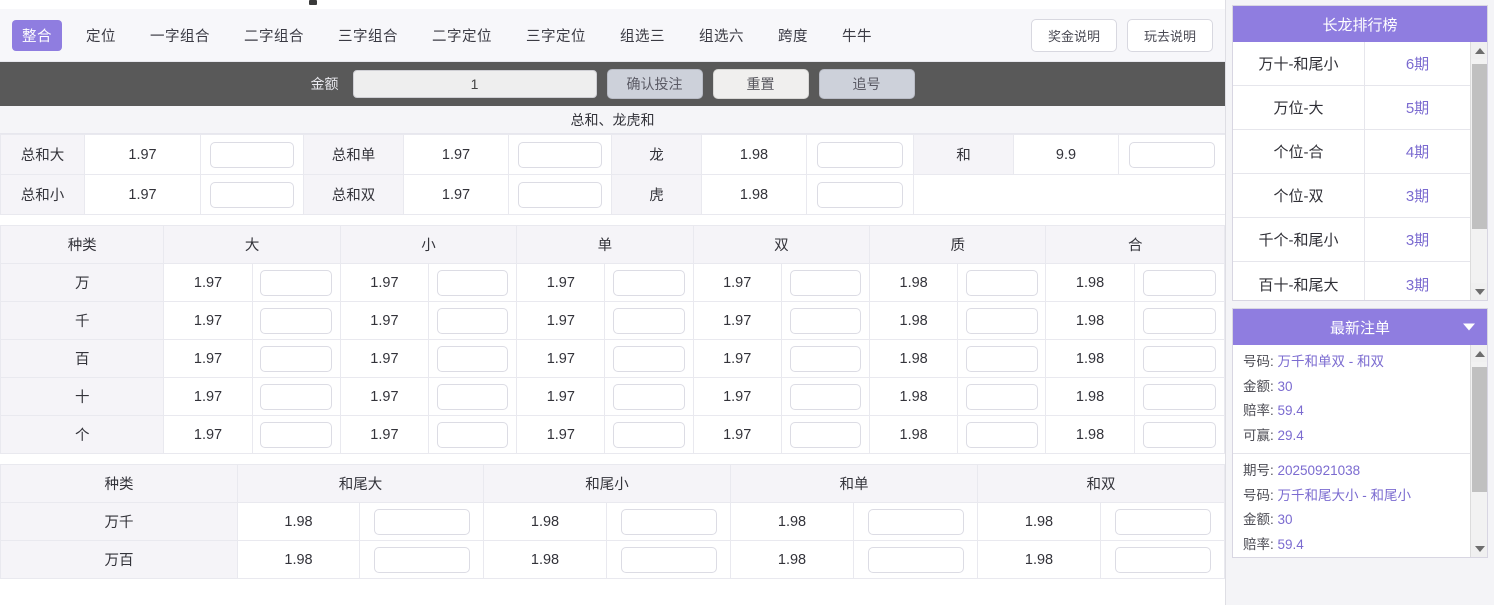  Describe the element at coordinates (1299, 63) in the screenshot. I see `rank-item-name: 万十-和尾小` at that location.